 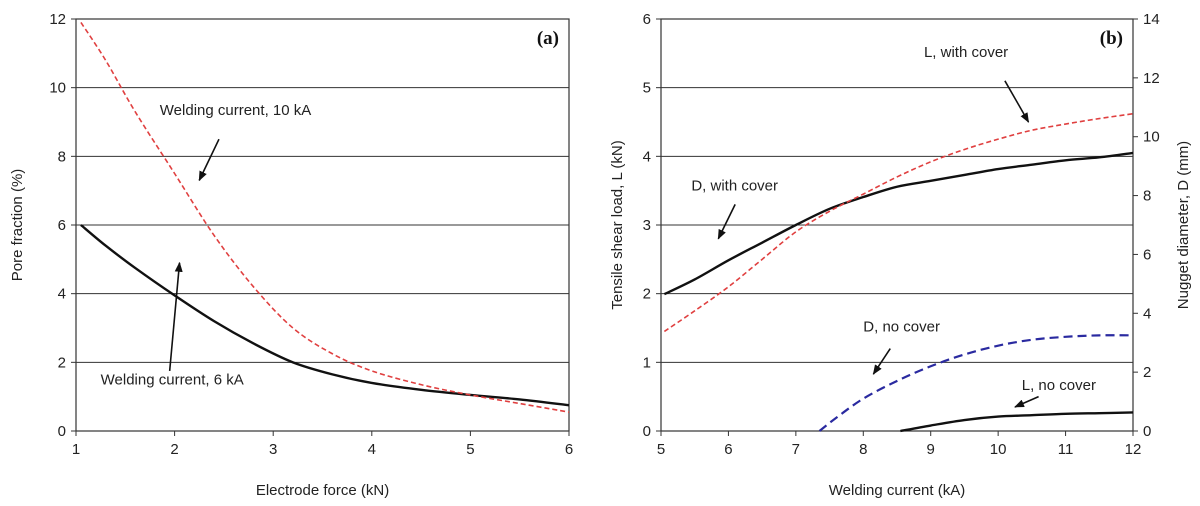 I want to click on y2-tick-label: 4, so click(x=1147, y=313).